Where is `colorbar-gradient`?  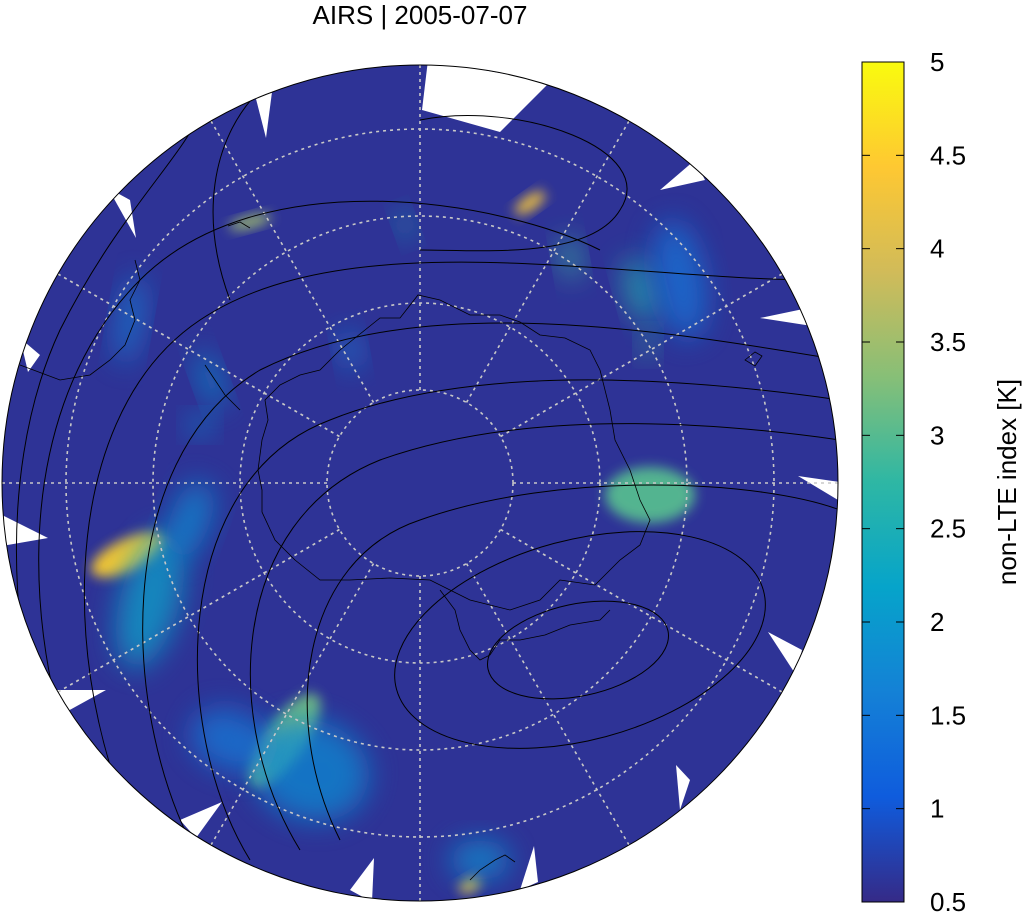 colorbar-gradient is located at coordinates (883, 482).